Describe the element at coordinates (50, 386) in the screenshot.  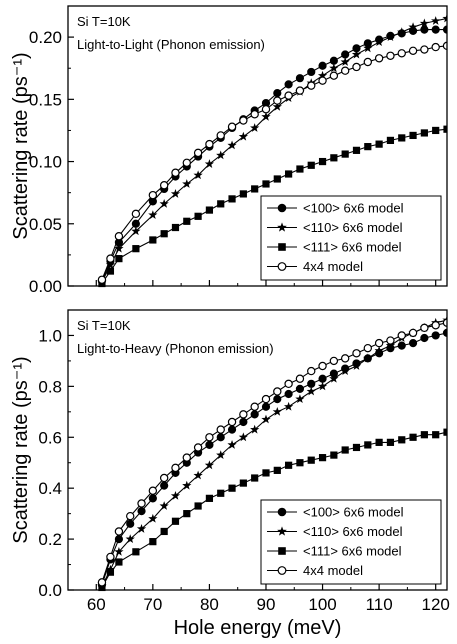
I see `y-tick-label: 0.8` at that location.